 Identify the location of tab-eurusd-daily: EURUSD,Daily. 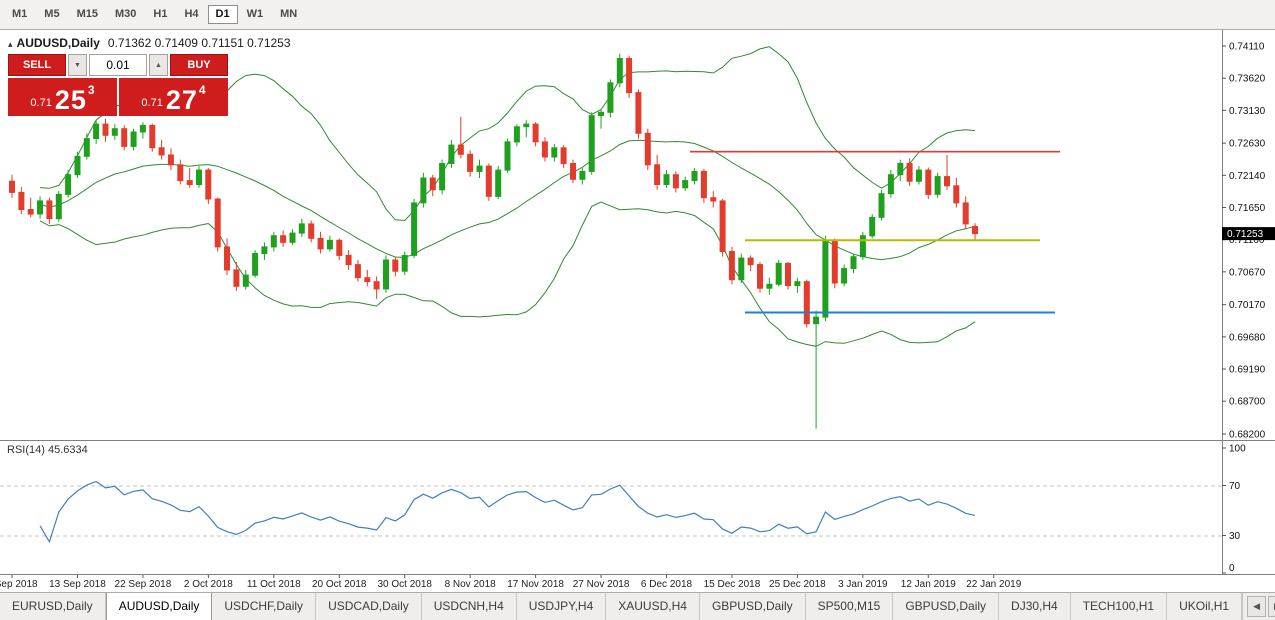
(53, 606).